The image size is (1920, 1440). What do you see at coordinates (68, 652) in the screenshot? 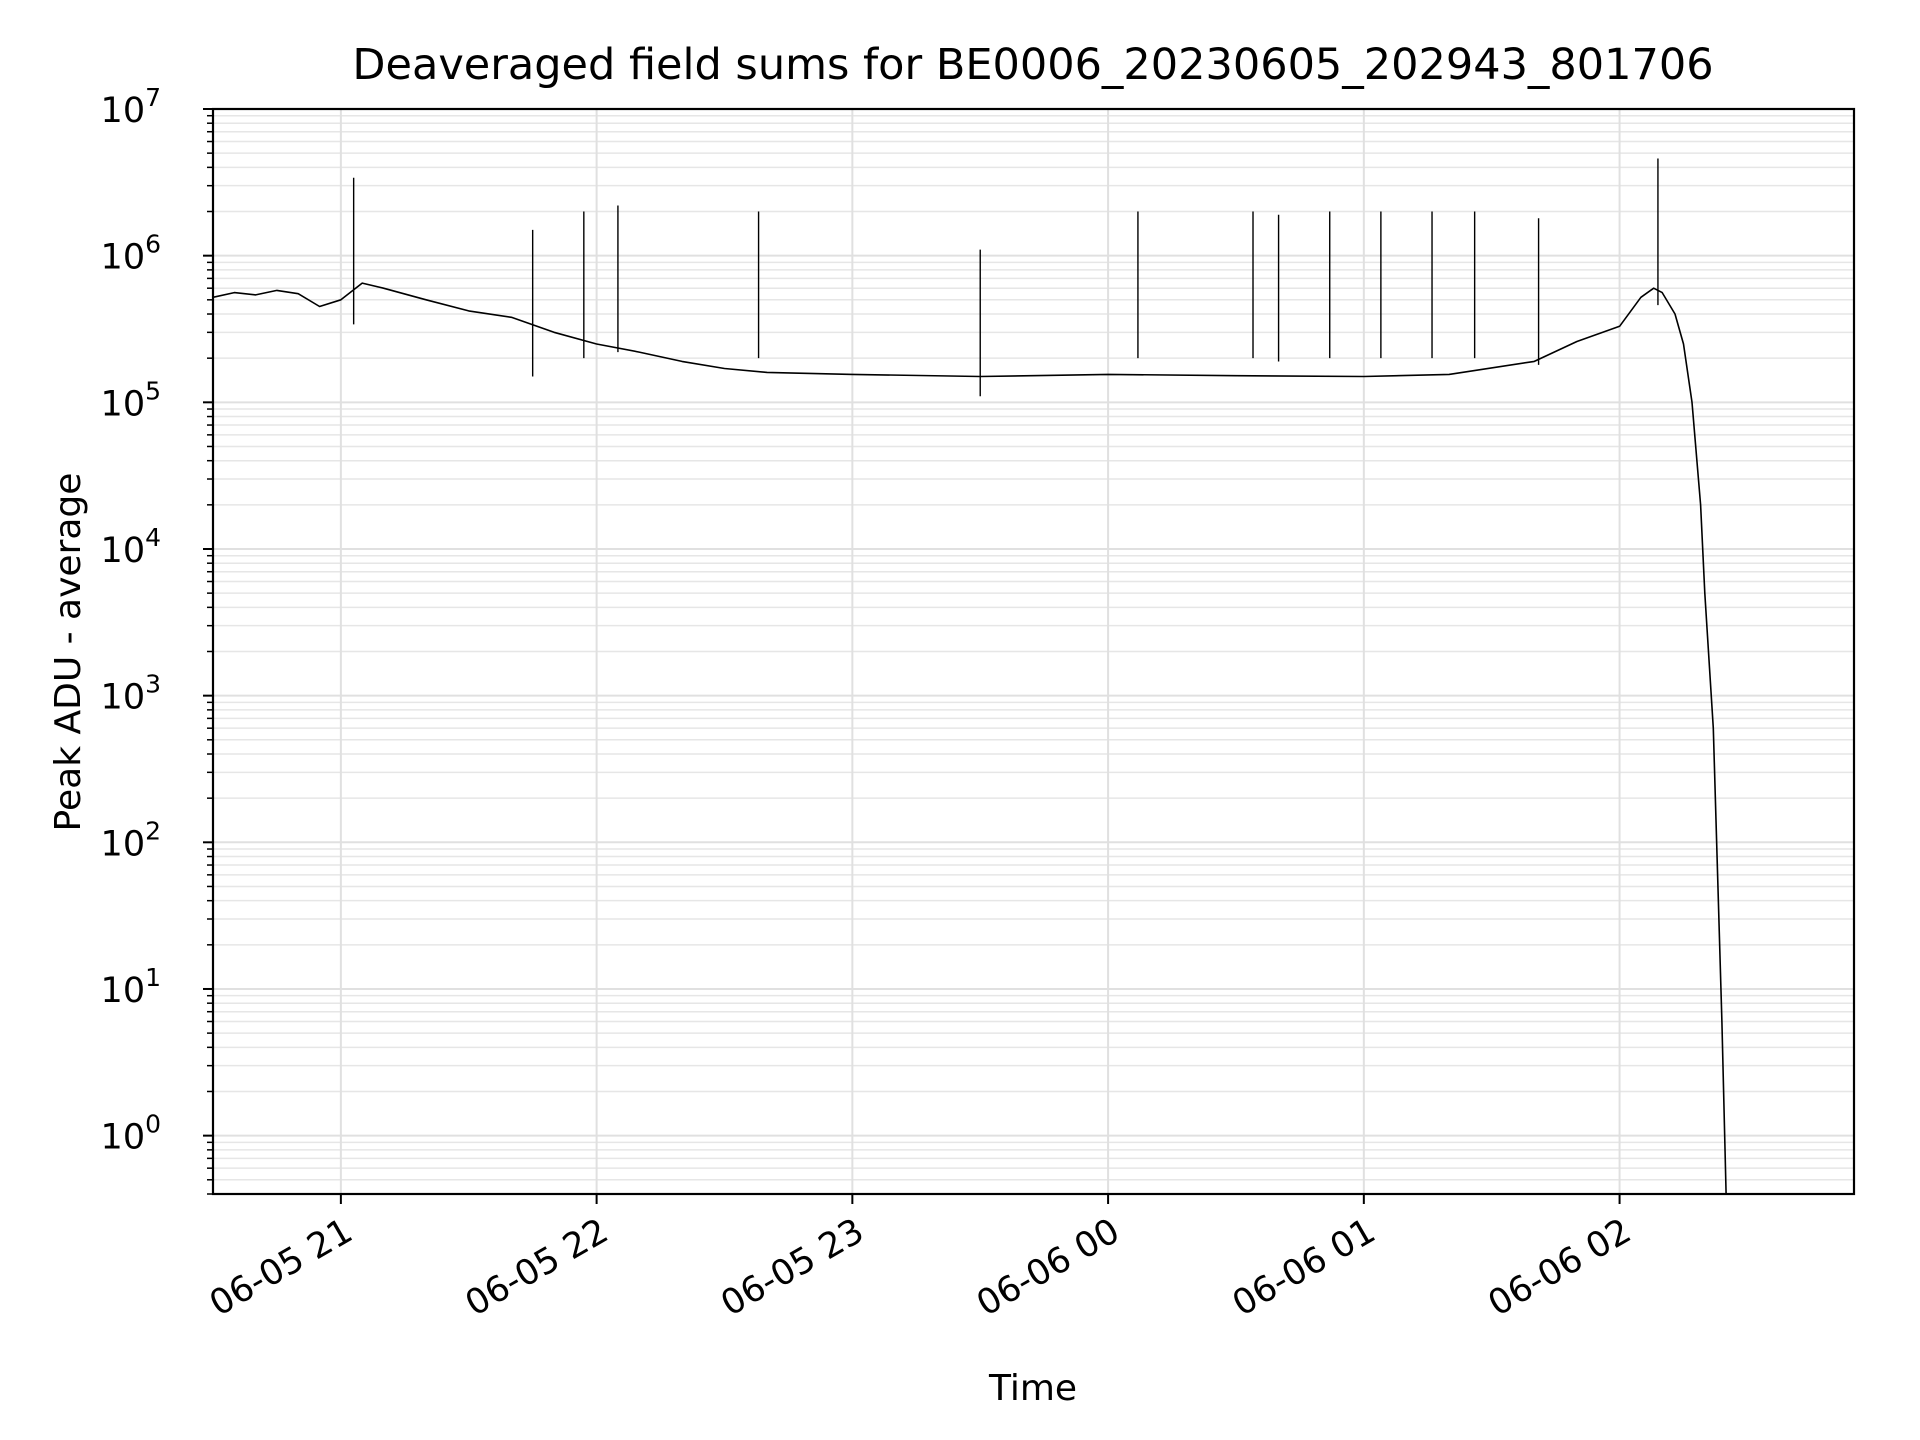
I see `y-axis-label: Peak ADU - average` at bounding box center [68, 652].